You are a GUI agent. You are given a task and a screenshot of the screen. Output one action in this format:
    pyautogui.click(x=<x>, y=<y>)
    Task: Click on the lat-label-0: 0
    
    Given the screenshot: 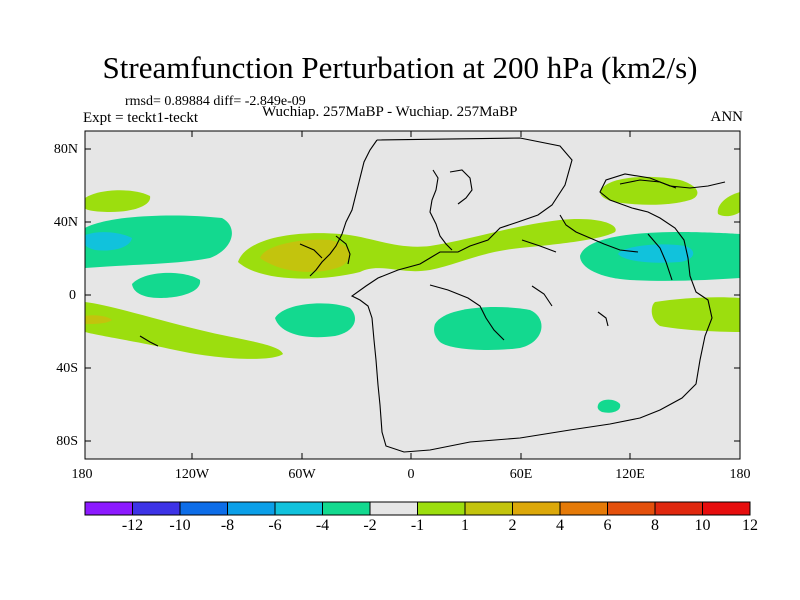 What is the action you would take?
    pyautogui.click(x=72, y=295)
    